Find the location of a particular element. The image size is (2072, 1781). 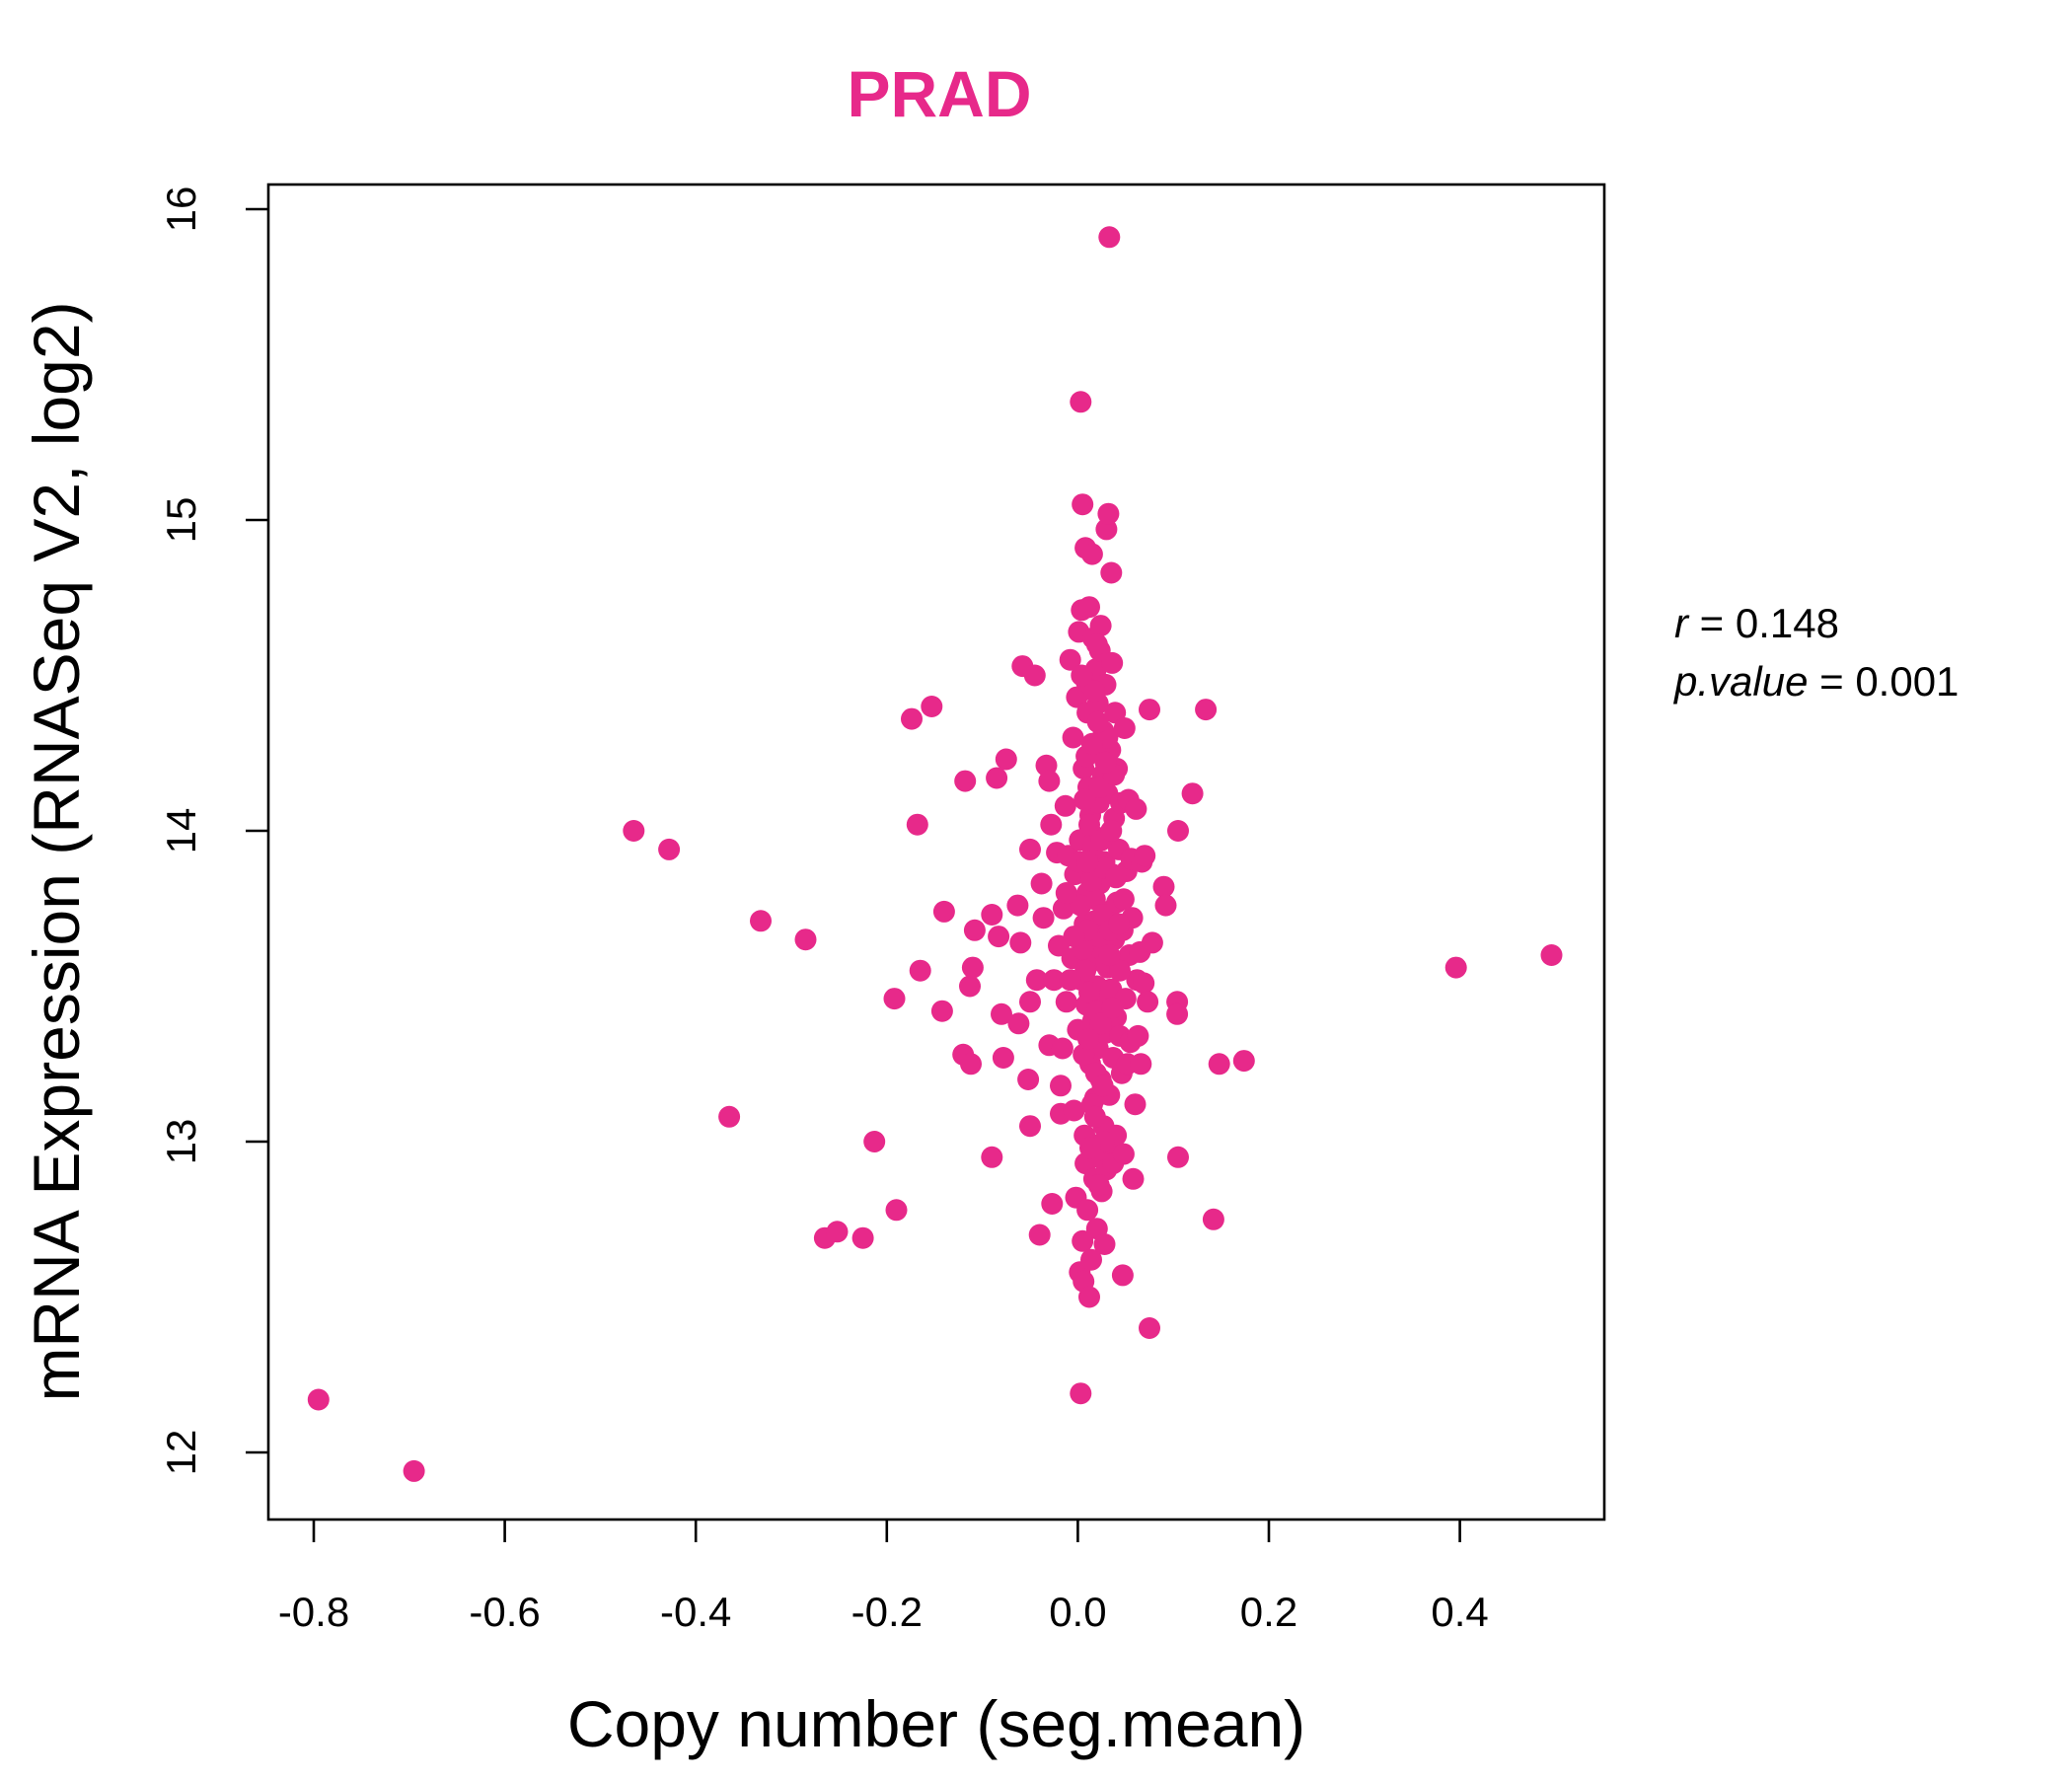

r-value: 0.148 is located at coordinates (1788, 623).